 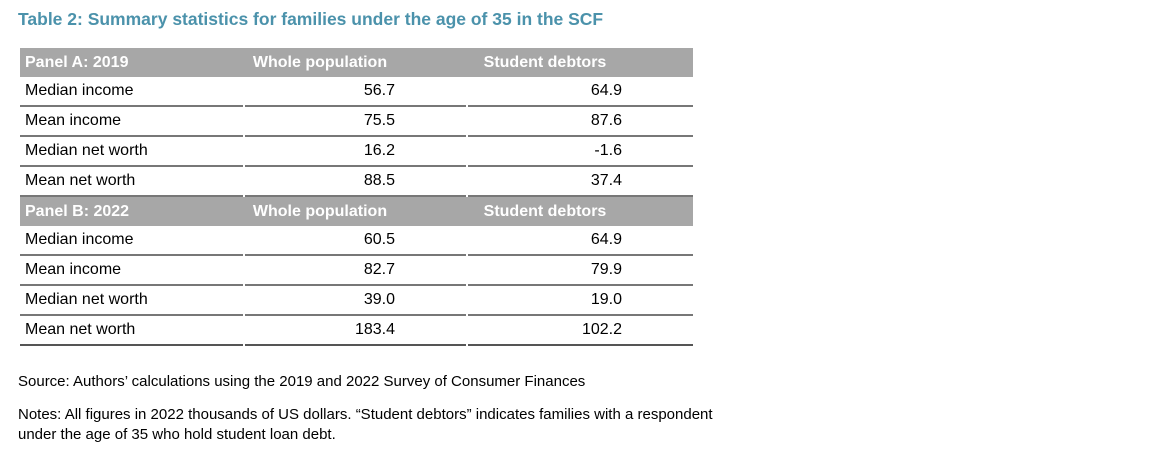 I want to click on panel-b-col-student-debtors: Student debtors, so click(x=580, y=211).